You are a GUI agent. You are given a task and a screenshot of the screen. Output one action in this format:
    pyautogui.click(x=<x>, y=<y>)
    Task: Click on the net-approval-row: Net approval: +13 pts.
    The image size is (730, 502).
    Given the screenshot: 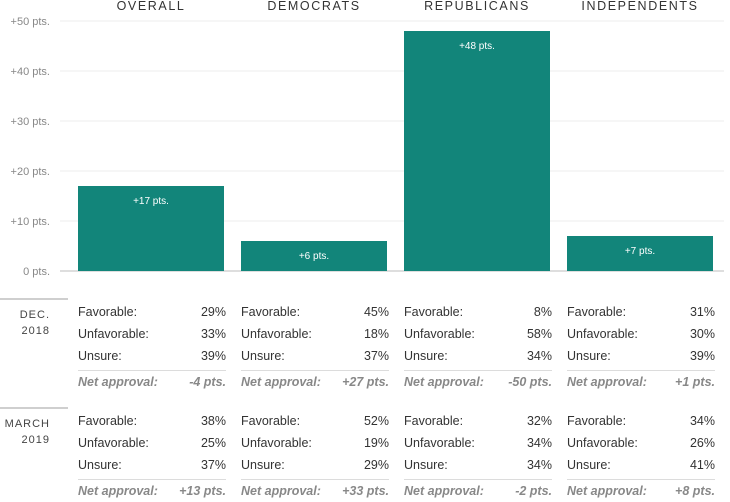 What is the action you would take?
    pyautogui.click(x=152, y=490)
    